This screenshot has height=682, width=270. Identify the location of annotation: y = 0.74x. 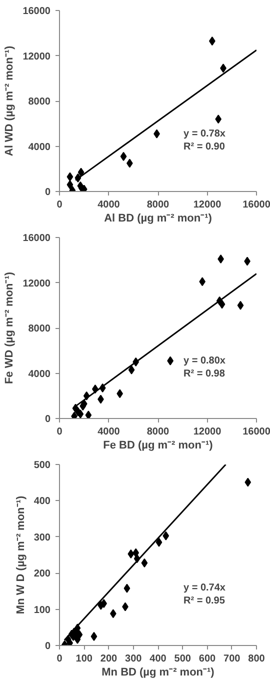
(205, 588).